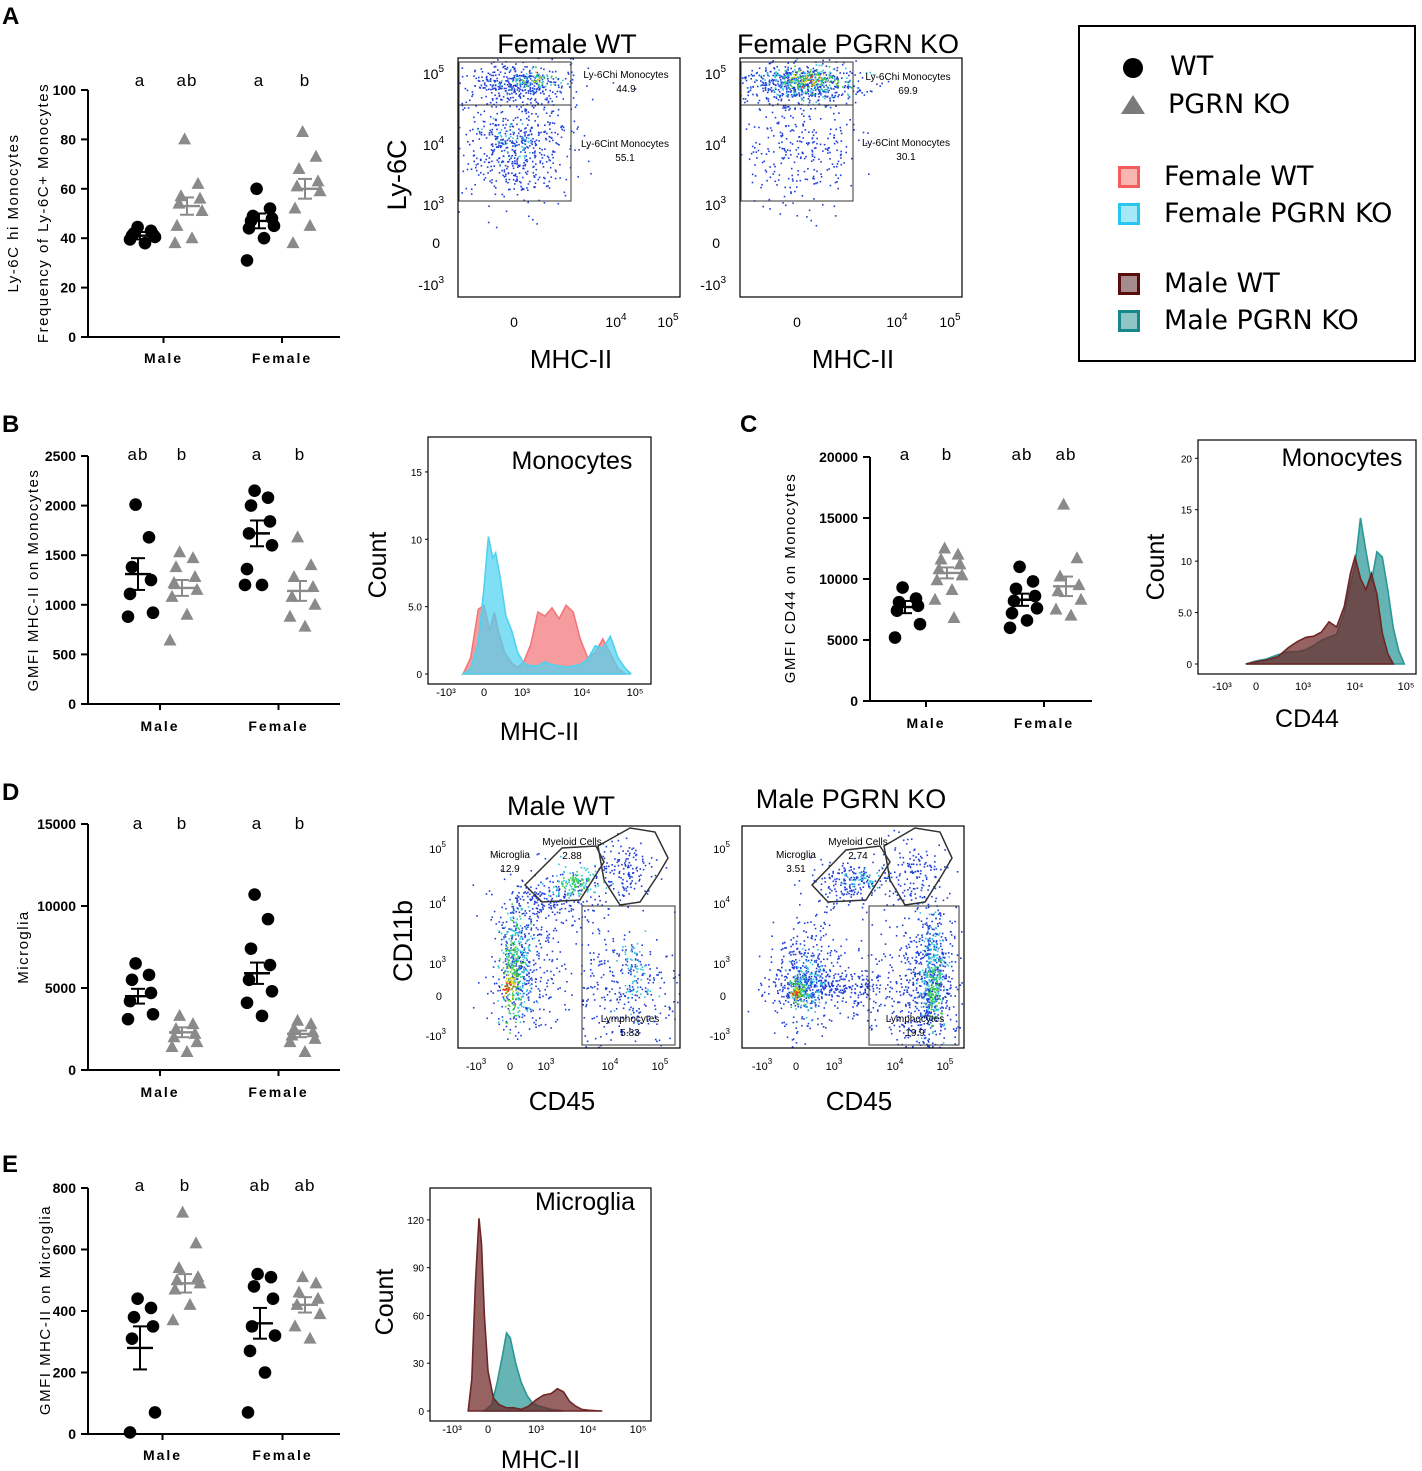  Describe the element at coordinates (292, 595) in the screenshot. I see `data-point-ko` at that location.